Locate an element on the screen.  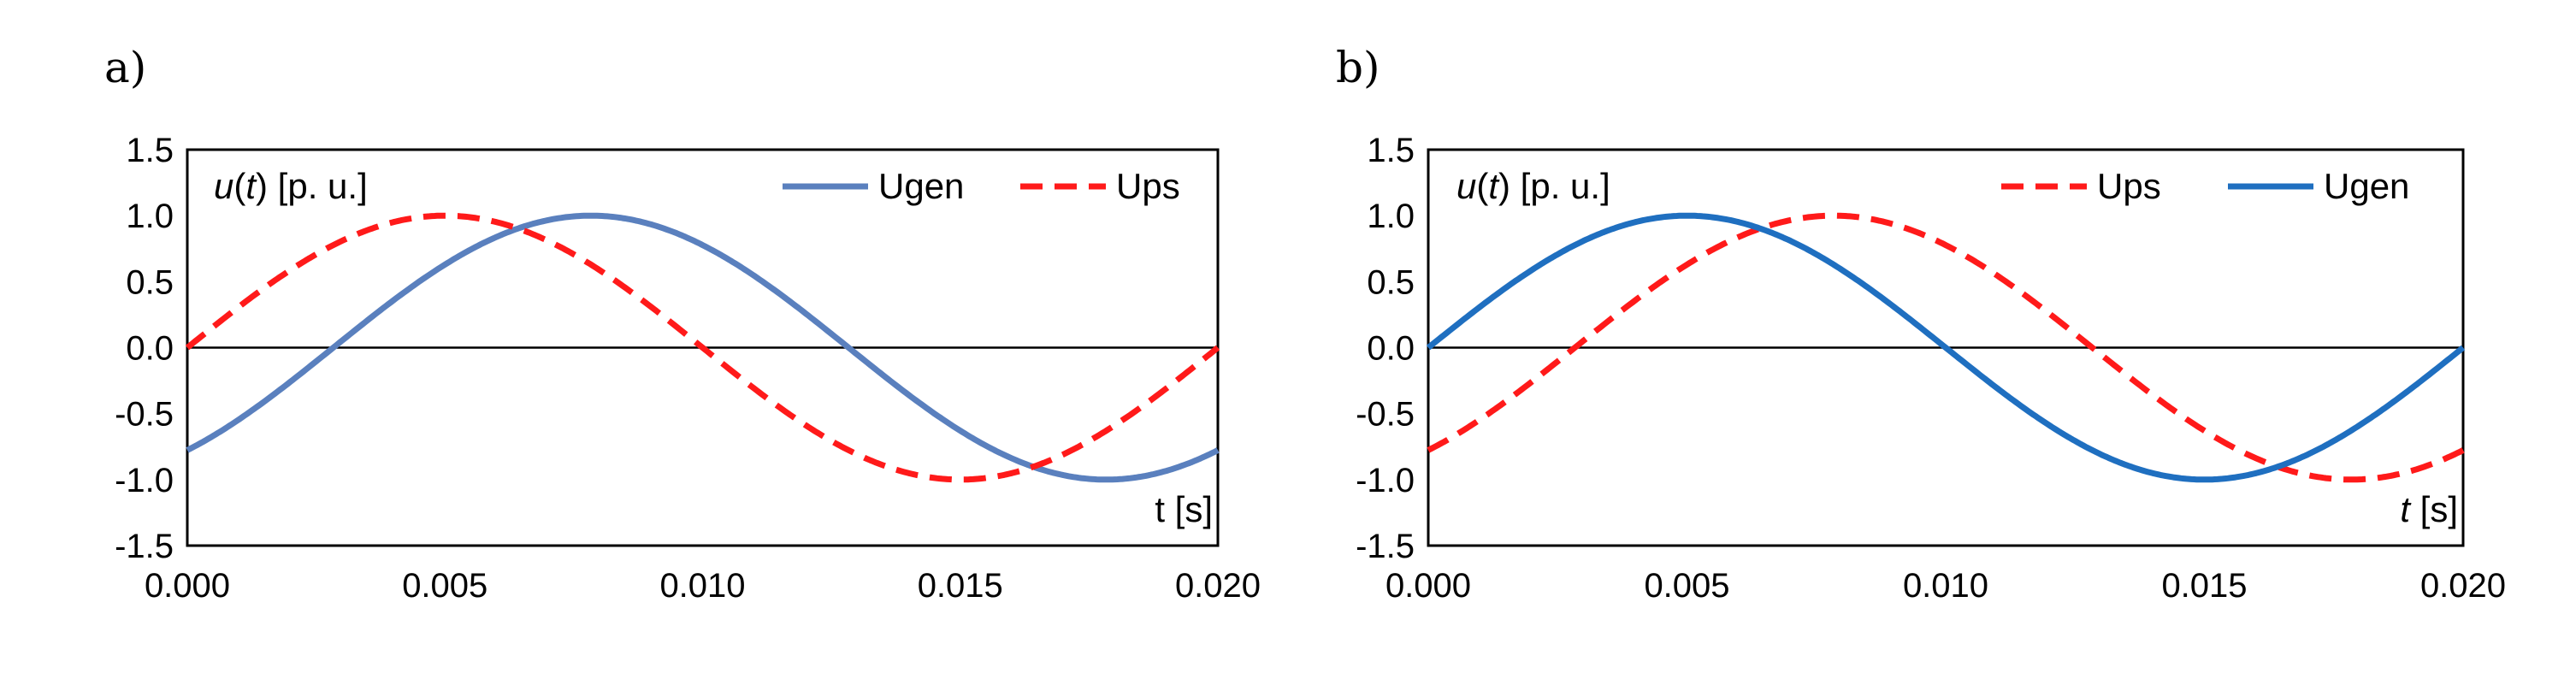
panel-label: b) is located at coordinates (1358, 67).